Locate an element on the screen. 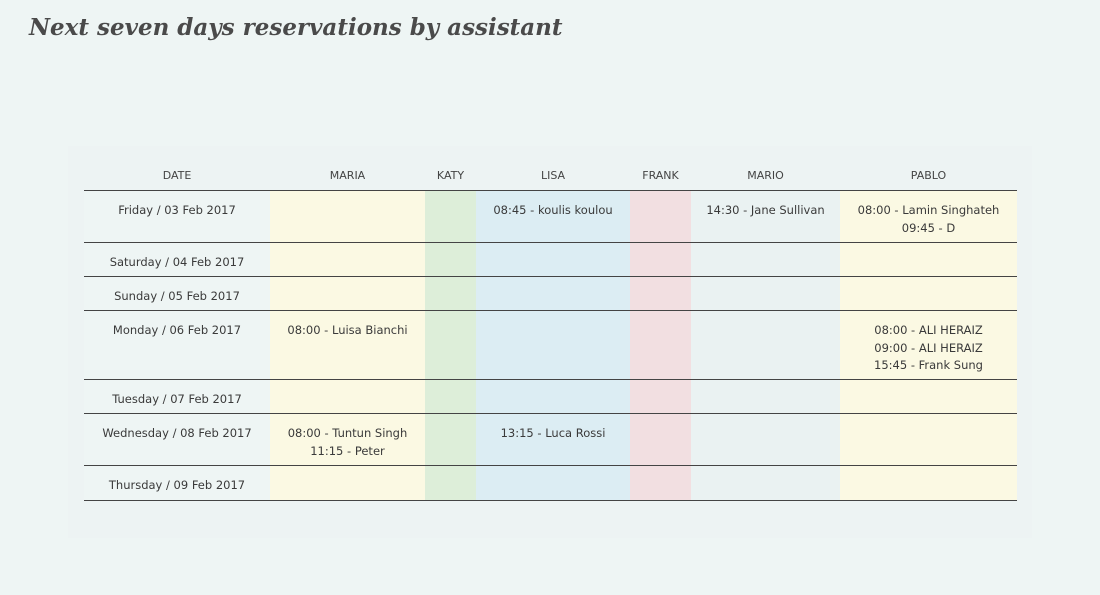  column-header-lisa: LISA is located at coordinates (553, 176).